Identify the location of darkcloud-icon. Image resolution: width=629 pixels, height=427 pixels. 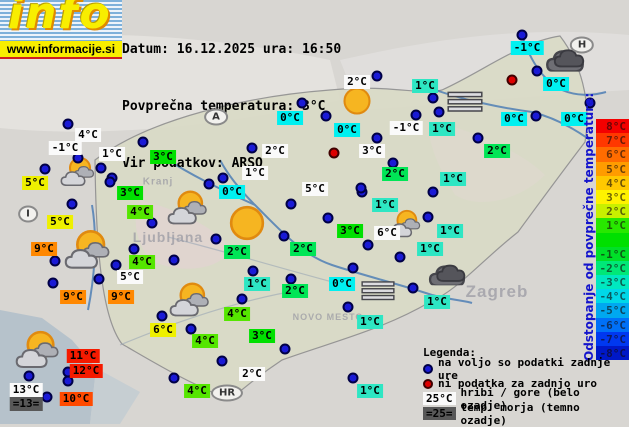
(447, 272).